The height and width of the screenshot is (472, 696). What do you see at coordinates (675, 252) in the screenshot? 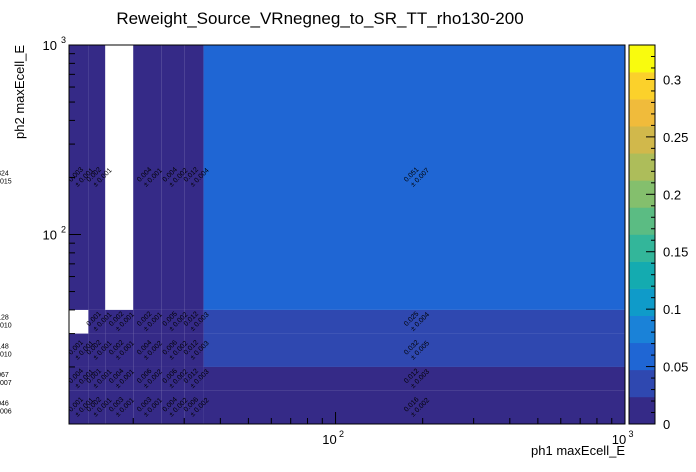
I see `colorbar-tick-label: 0.15` at bounding box center [675, 252].